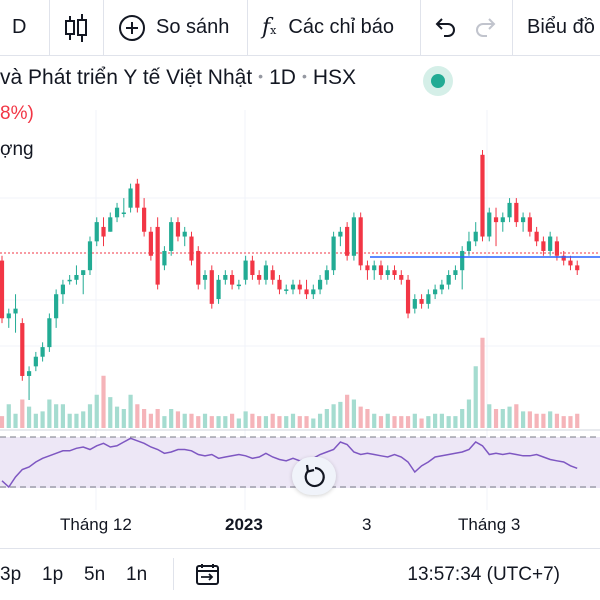 The image size is (600, 600). Describe the element at coordinates (126, 77) in the screenshot. I see `symbol-name: và Phát triển Y tế Việt Nhật` at that location.